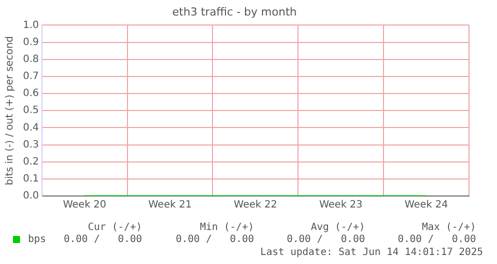 This screenshot has width=497, height=264. I want to click on y-tick-label: 0.4, so click(30, 128).